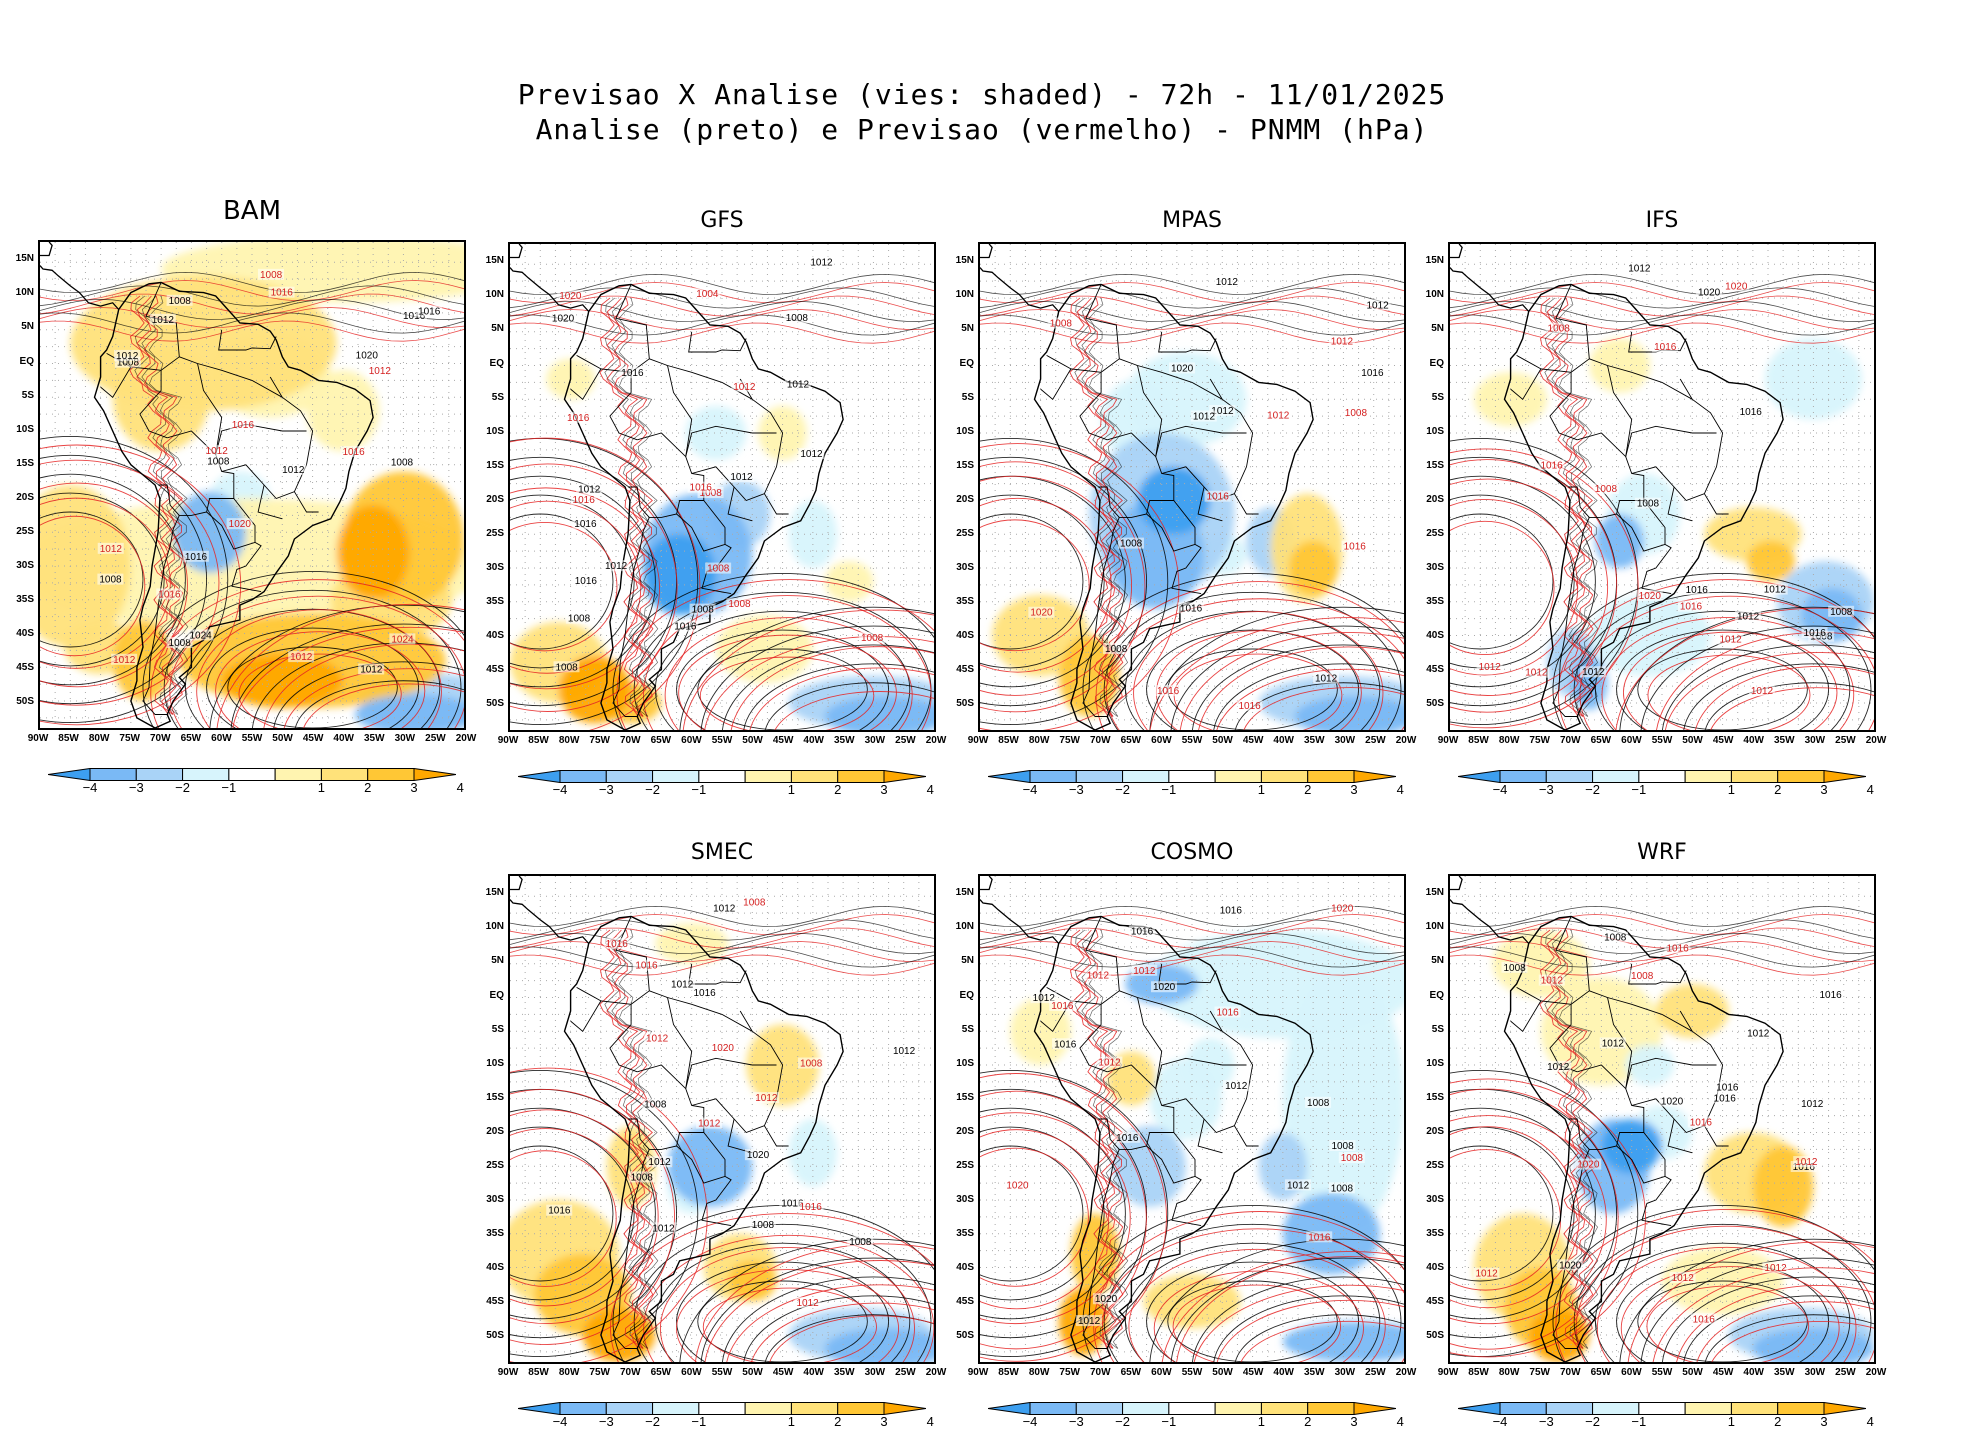  Describe the element at coordinates (494, 927) in the screenshot. I see `lat-tick-label: 10N` at that location.